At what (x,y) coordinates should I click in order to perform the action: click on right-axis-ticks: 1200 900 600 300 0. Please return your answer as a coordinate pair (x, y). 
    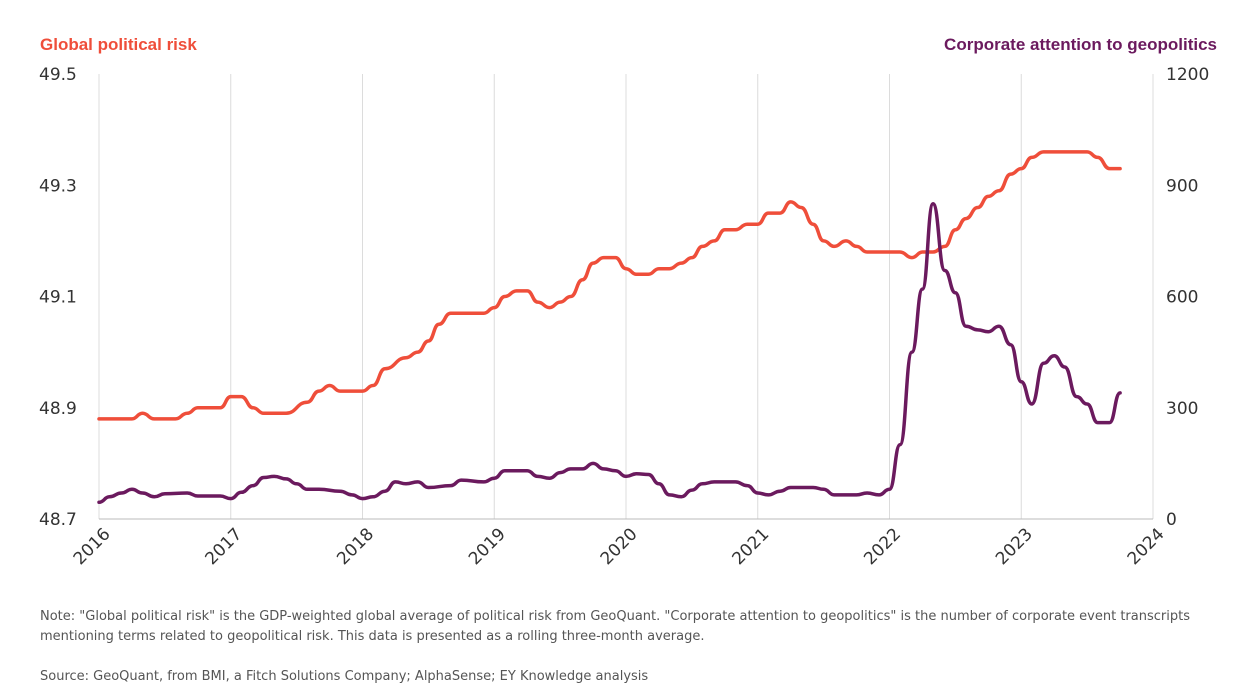
    Looking at the image, I should click on (1187, 297).